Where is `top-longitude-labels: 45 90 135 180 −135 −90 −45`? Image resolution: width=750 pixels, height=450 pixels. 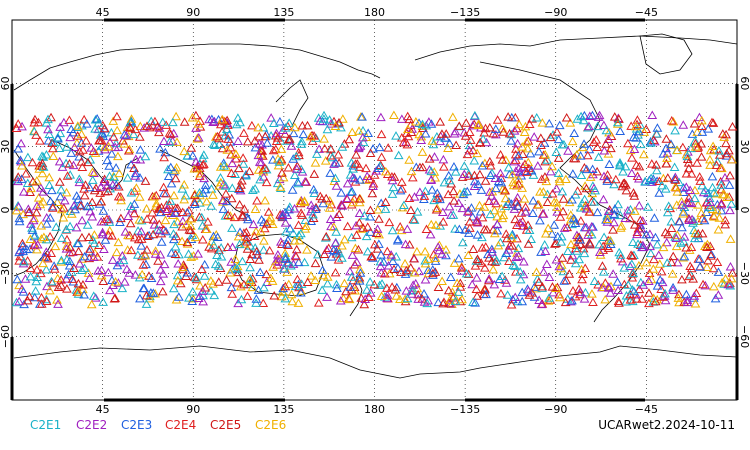 top-longitude-labels: 45 90 135 180 −135 −90 −45 is located at coordinates (377, 12).